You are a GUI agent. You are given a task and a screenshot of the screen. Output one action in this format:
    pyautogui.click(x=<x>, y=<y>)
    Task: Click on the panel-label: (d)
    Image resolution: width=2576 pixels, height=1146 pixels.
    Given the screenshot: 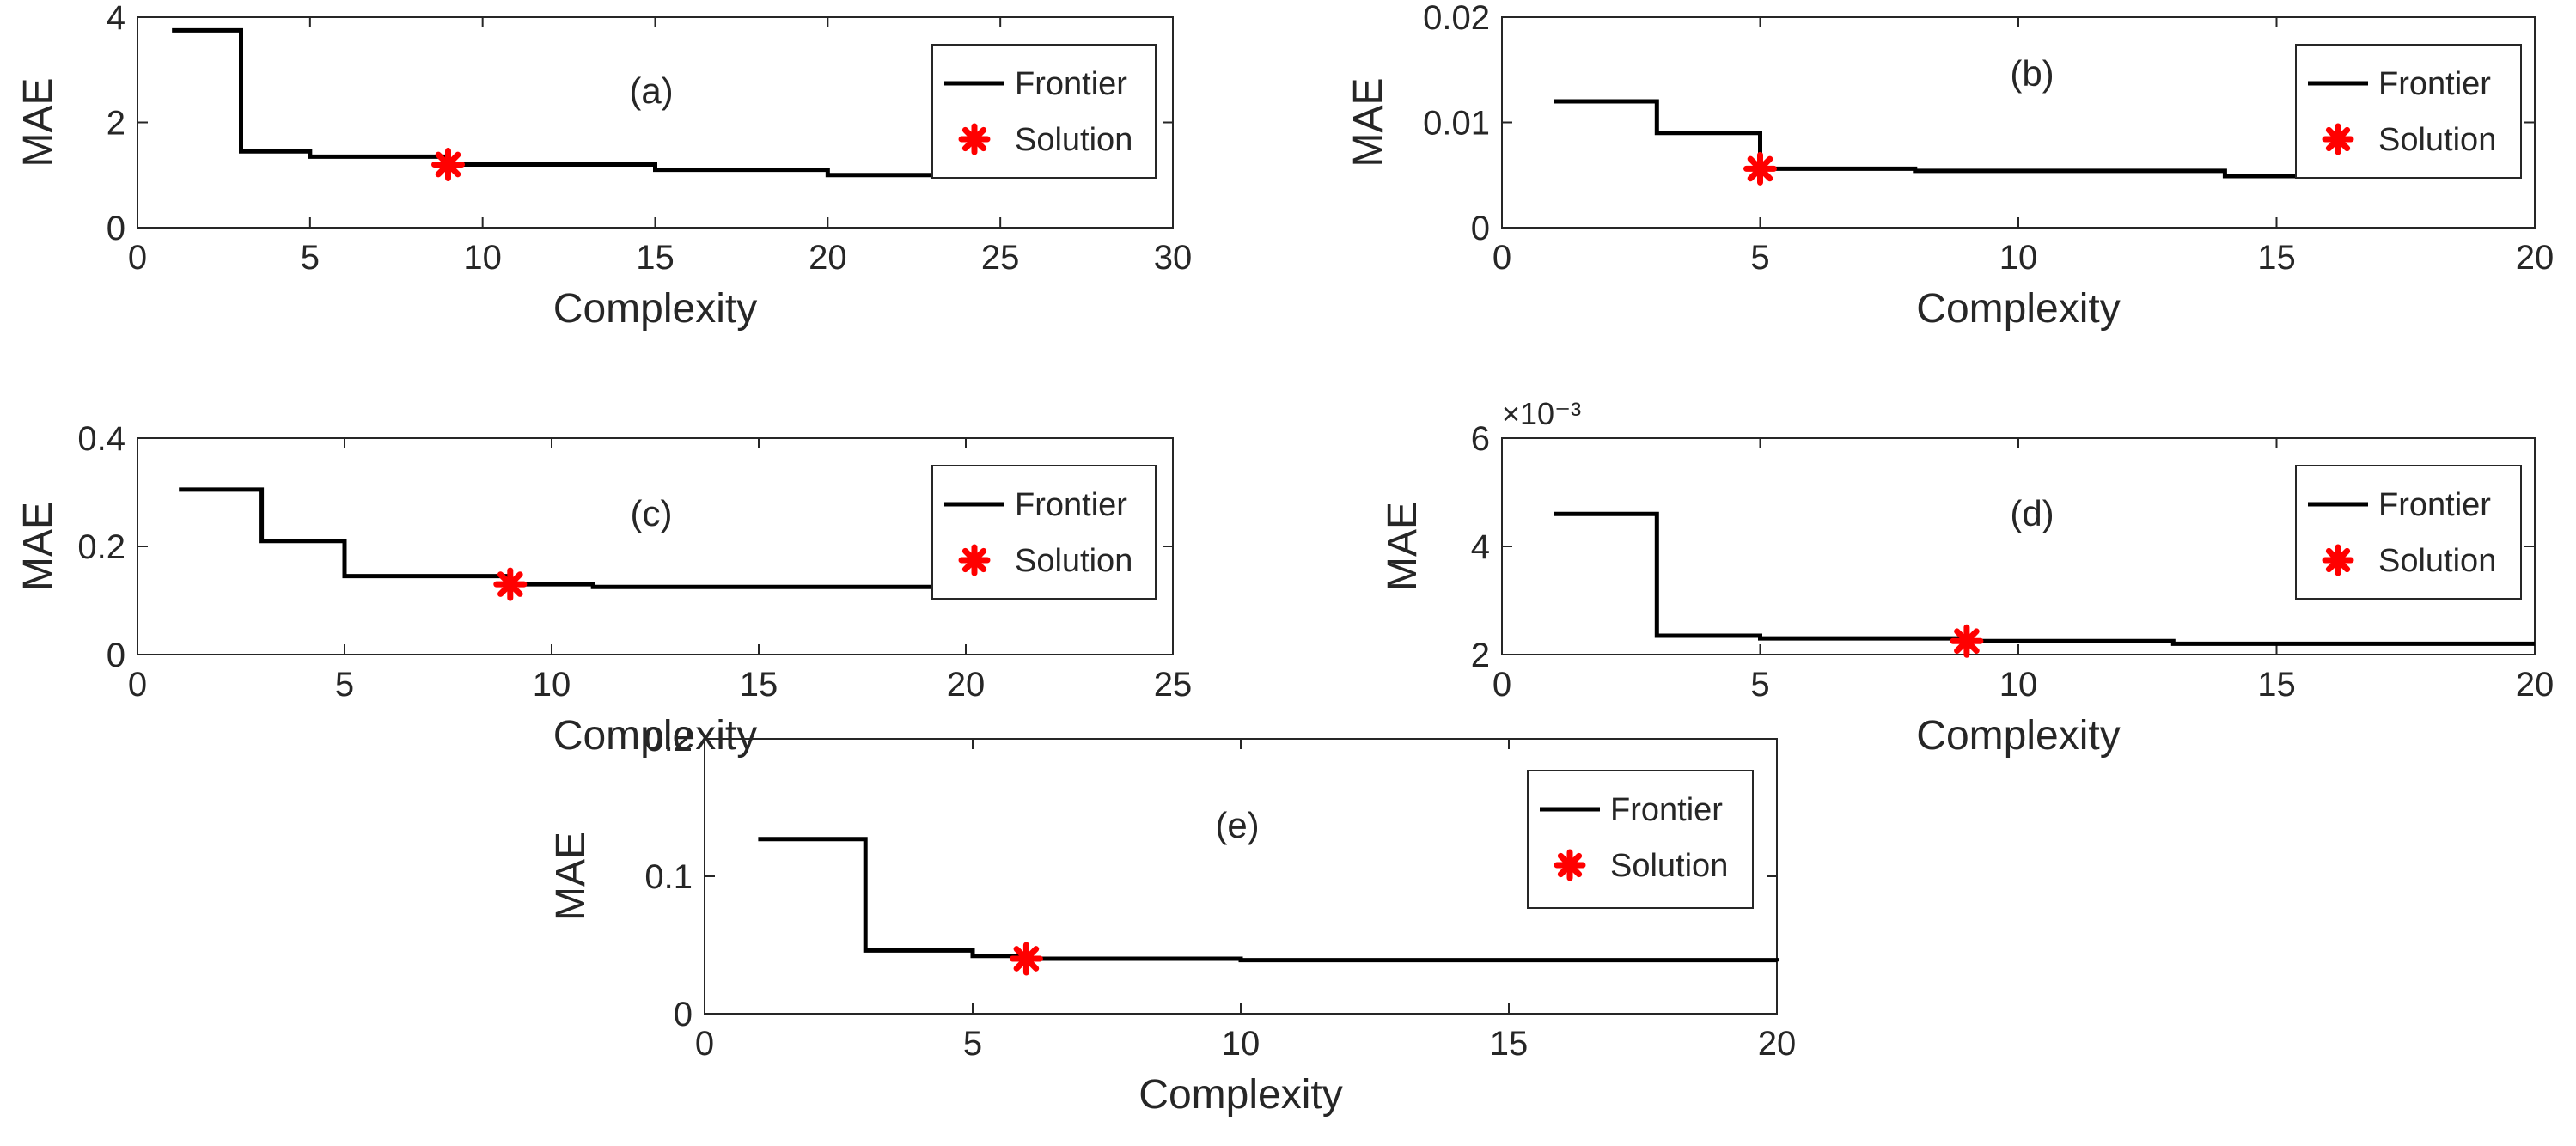 What is the action you would take?
    pyautogui.click(x=2032, y=513)
    